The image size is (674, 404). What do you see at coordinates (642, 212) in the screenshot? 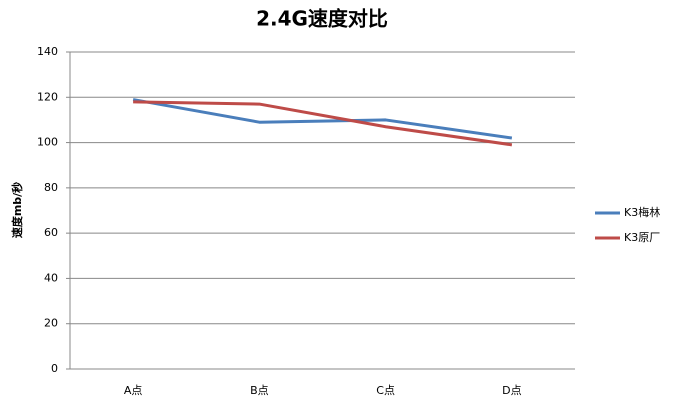
I see `legend-label: K3梅林` at bounding box center [642, 212].